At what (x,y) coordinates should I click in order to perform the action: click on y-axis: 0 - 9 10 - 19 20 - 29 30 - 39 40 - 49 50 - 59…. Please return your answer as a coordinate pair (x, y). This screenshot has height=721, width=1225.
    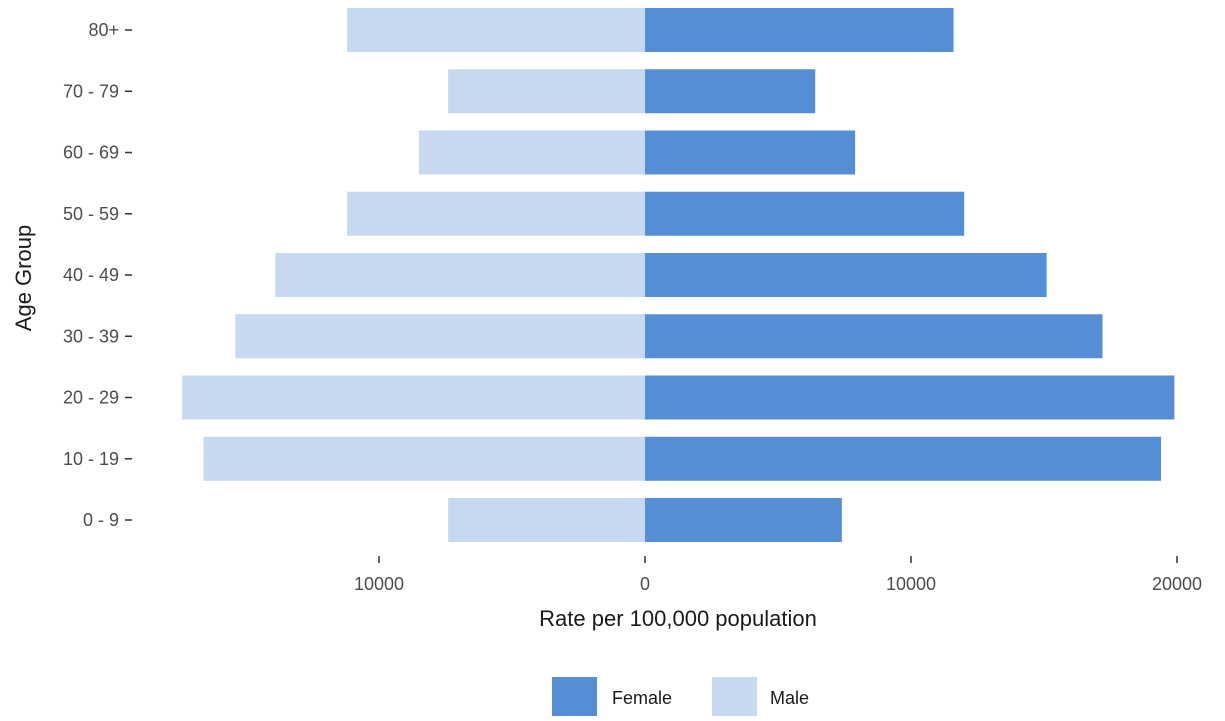
    Looking at the image, I should click on (97, 275).